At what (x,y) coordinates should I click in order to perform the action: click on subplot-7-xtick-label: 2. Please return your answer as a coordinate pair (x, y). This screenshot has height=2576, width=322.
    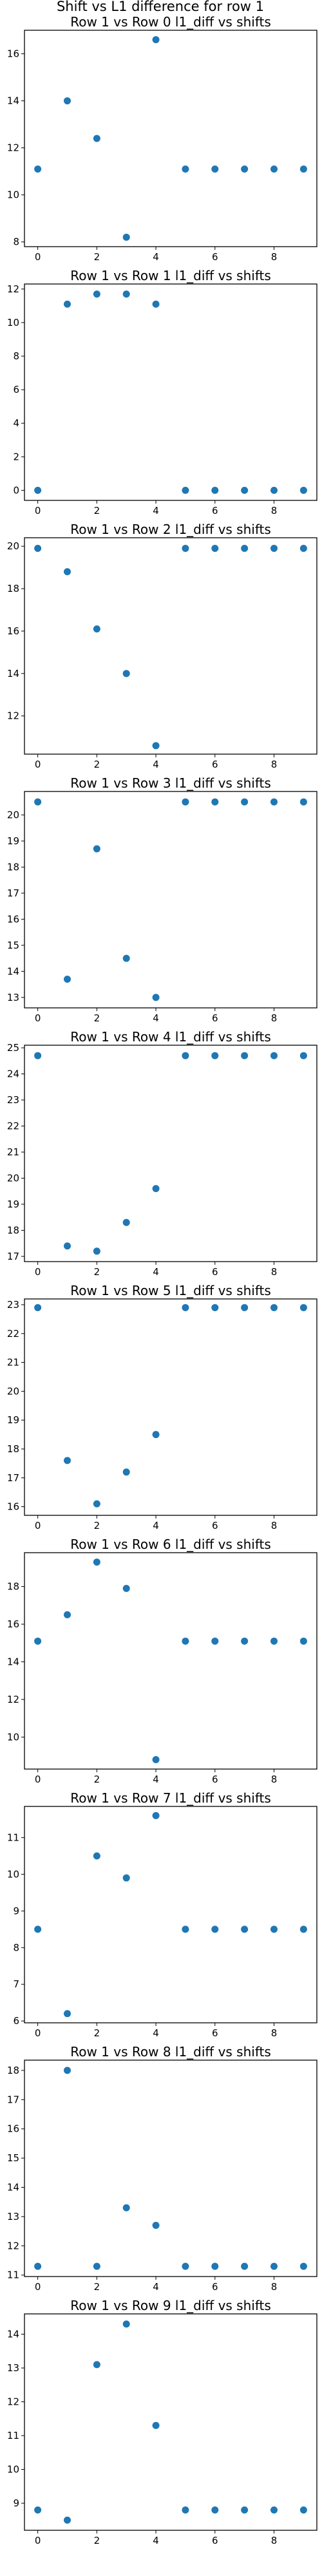
    Looking at the image, I should click on (97, 2033).